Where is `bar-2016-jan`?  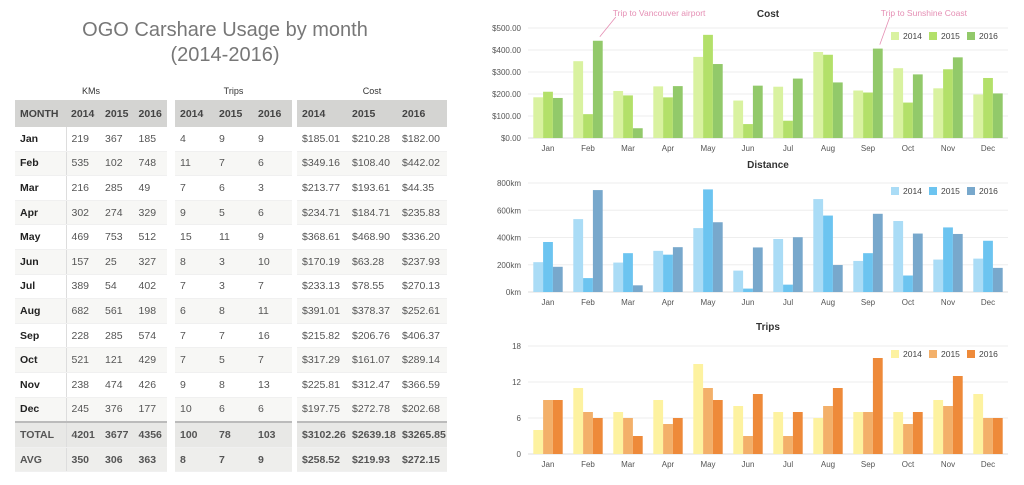 bar-2016-jan is located at coordinates (557, 117).